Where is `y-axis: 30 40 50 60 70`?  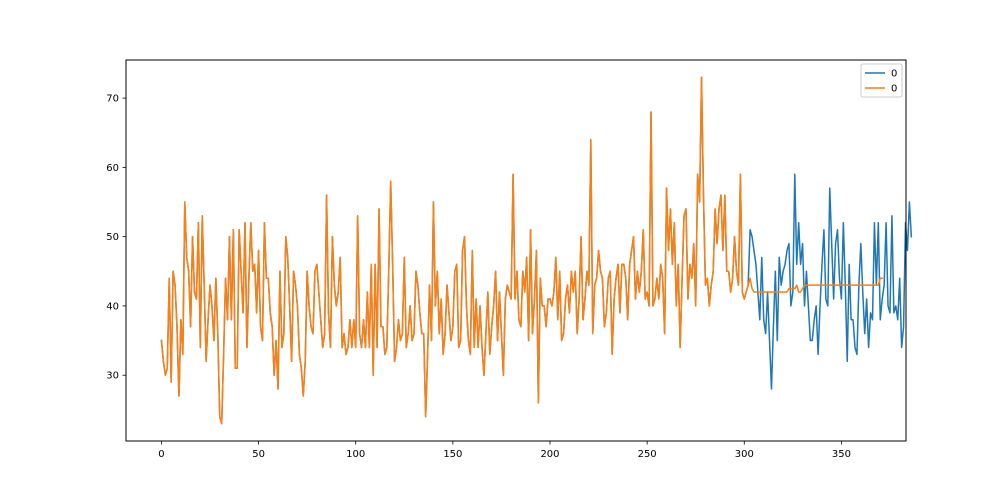
y-axis: 30 40 50 60 70 is located at coordinates (116, 238).